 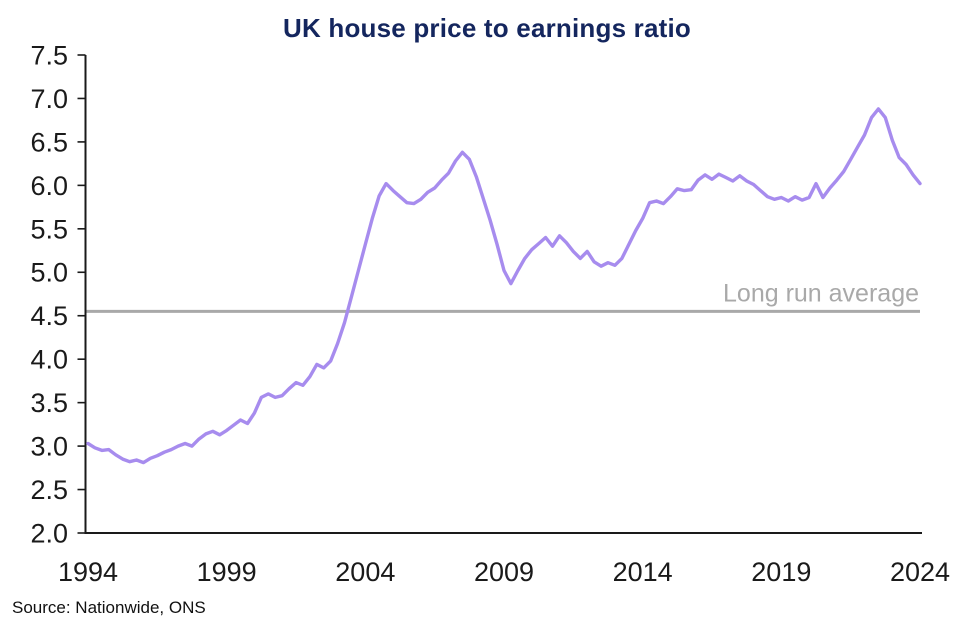 I want to click on y-tick-label: 6.5, so click(x=49, y=142).